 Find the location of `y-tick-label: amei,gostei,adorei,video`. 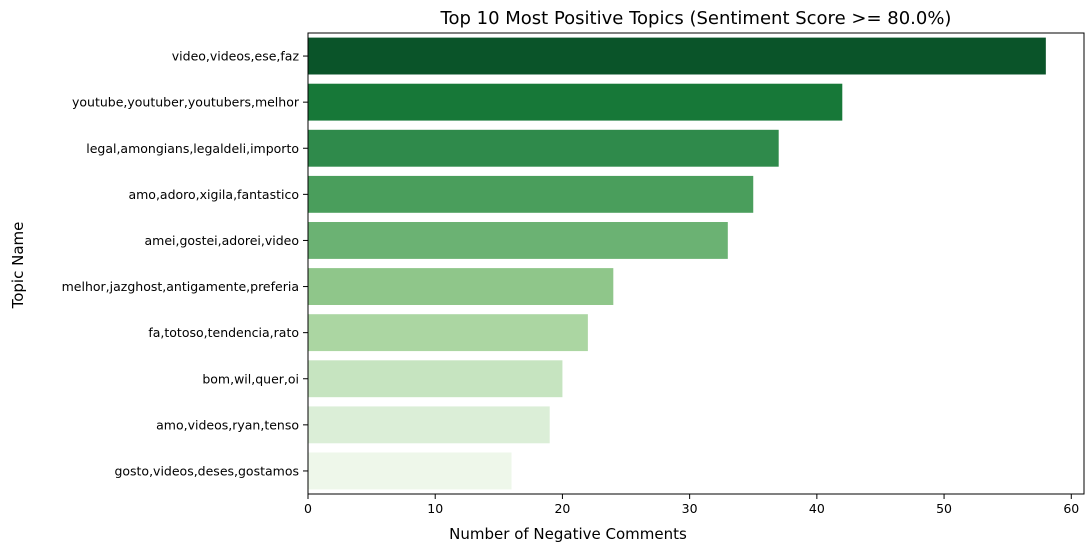

y-tick-label: amei,gostei,adorei,video is located at coordinates (222, 240).